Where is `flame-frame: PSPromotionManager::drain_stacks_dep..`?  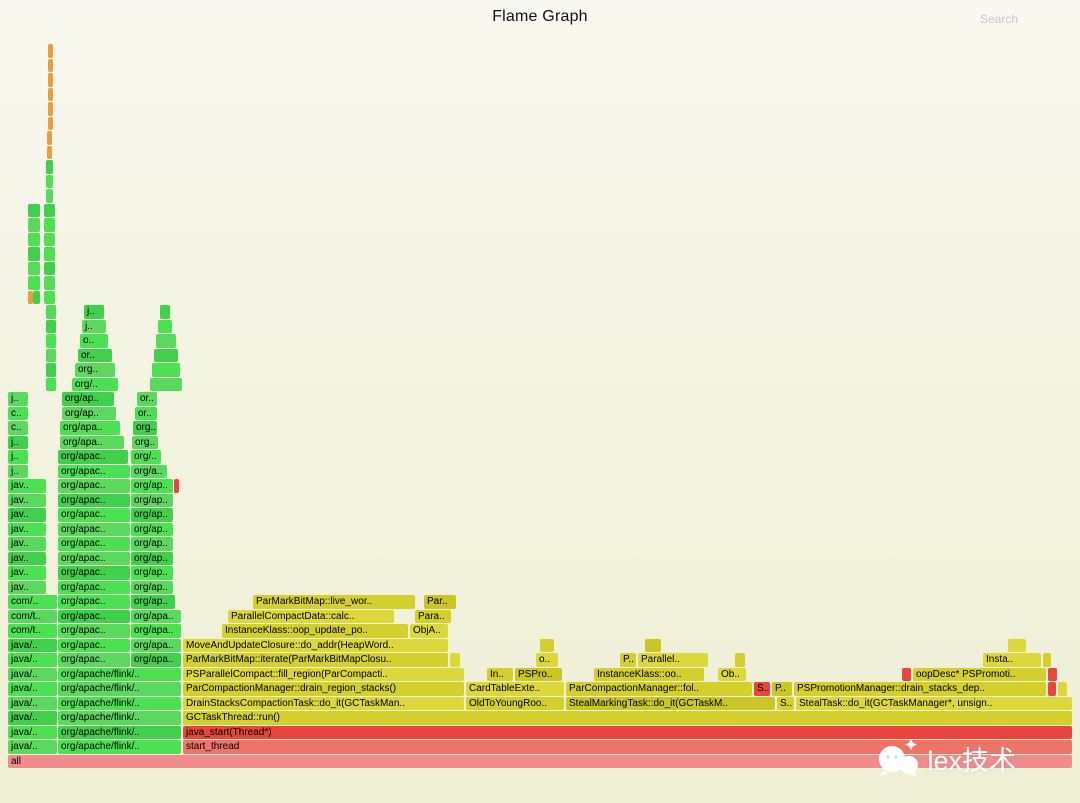 flame-frame: PSPromotionManager::drain_stacks_dep.. is located at coordinates (920, 689).